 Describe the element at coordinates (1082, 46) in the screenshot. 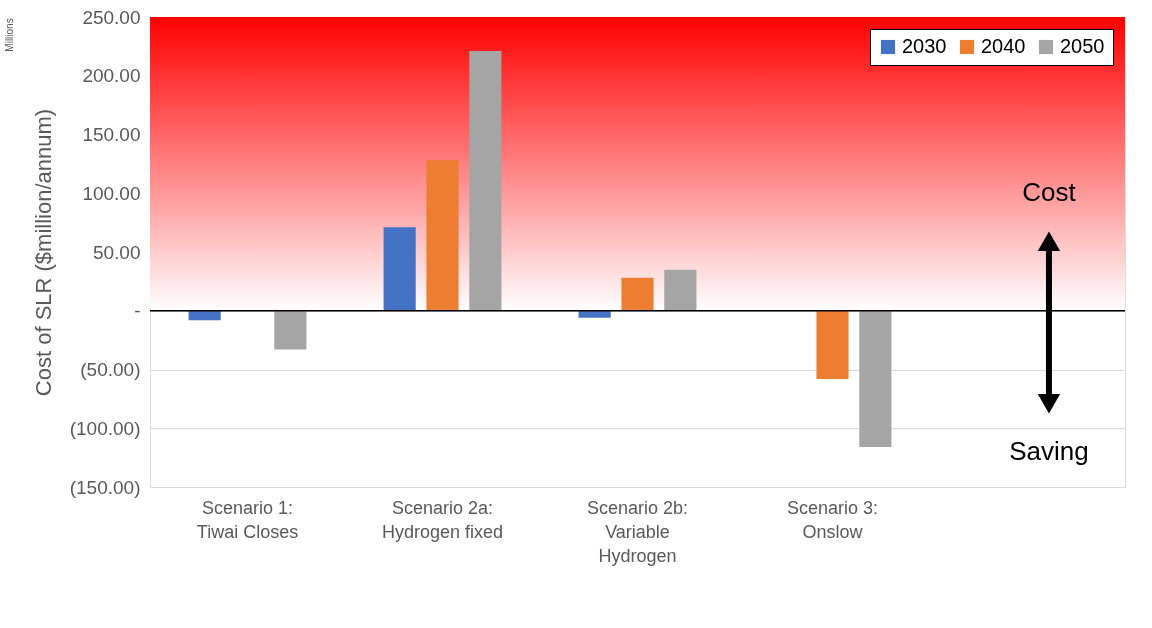

I see `legend-label: 2050` at that location.